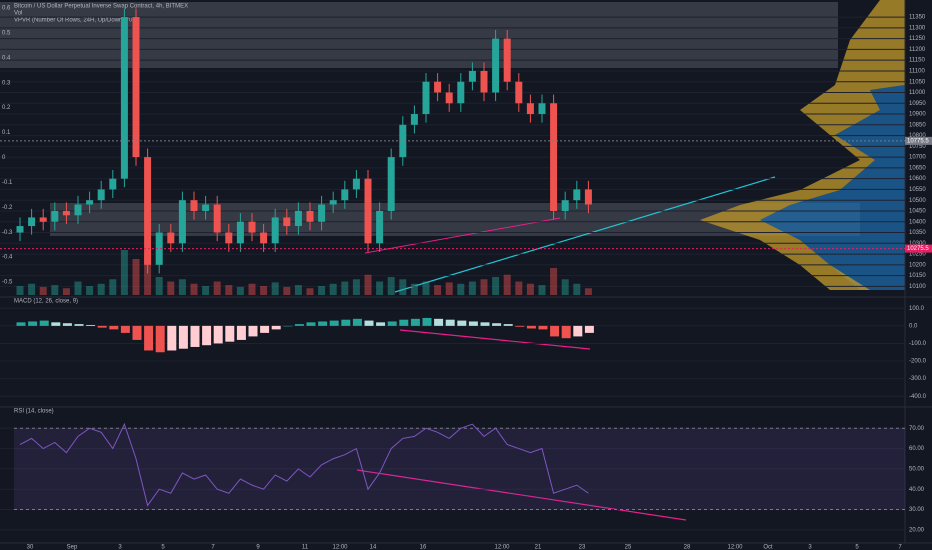 The height and width of the screenshot is (550, 932). What do you see at coordinates (917, 309) in the screenshot?
I see `y-tick-label: 100.0` at bounding box center [917, 309].